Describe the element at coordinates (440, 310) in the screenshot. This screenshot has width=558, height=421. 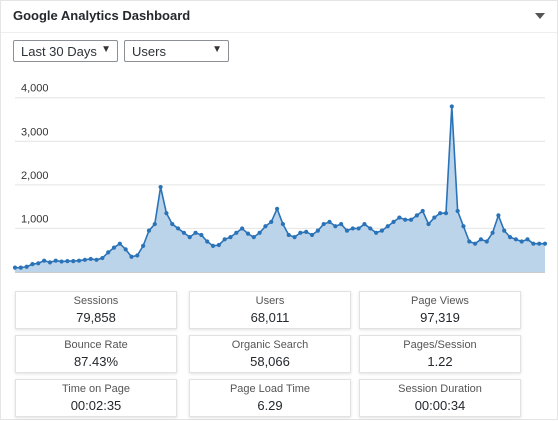
I see `stat-card: Page Views 97,319` at that location.